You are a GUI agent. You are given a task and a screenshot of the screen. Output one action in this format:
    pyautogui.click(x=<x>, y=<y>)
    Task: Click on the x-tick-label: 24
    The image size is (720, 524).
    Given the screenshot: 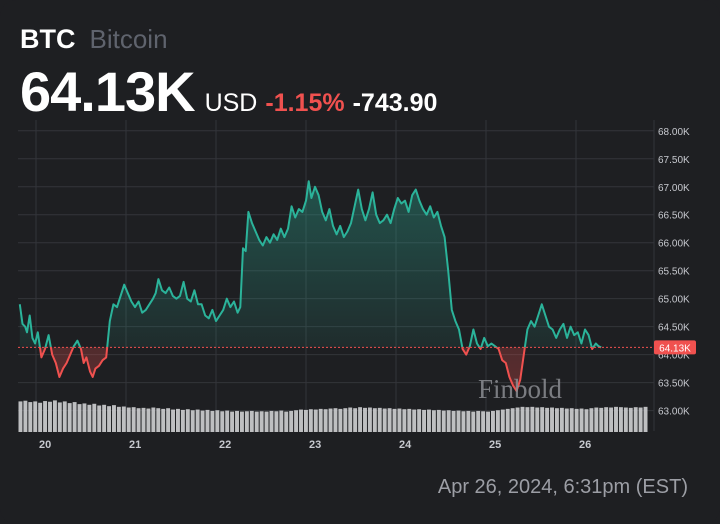 What is the action you would take?
    pyautogui.click(x=405, y=445)
    